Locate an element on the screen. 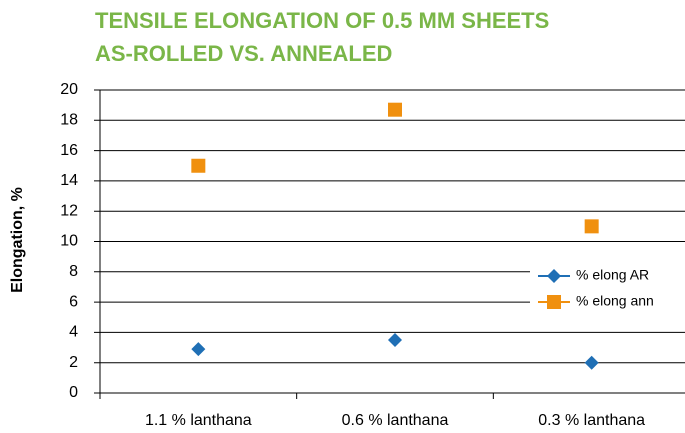  y-tick-label: 4 is located at coordinates (73, 332).